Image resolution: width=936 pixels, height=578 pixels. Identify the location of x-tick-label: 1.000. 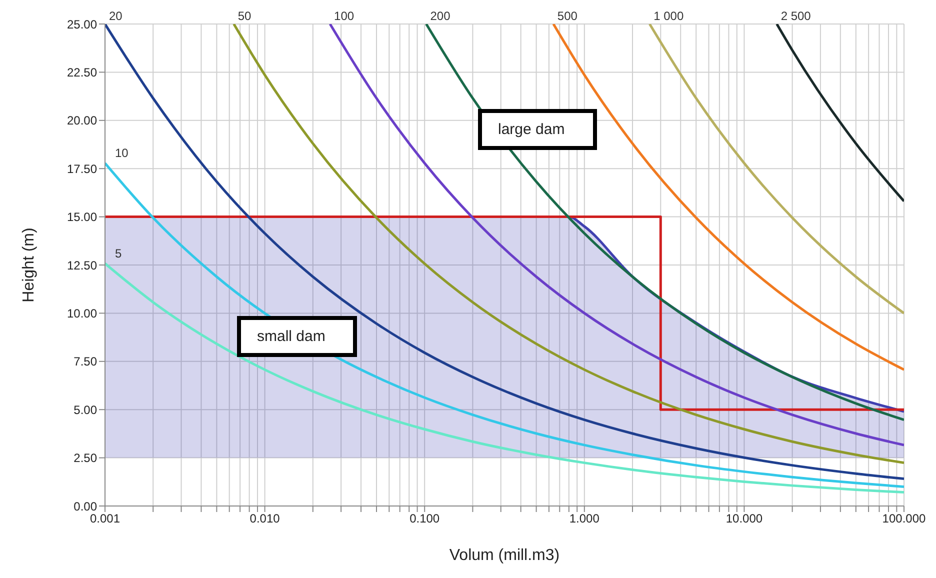
(584, 519).